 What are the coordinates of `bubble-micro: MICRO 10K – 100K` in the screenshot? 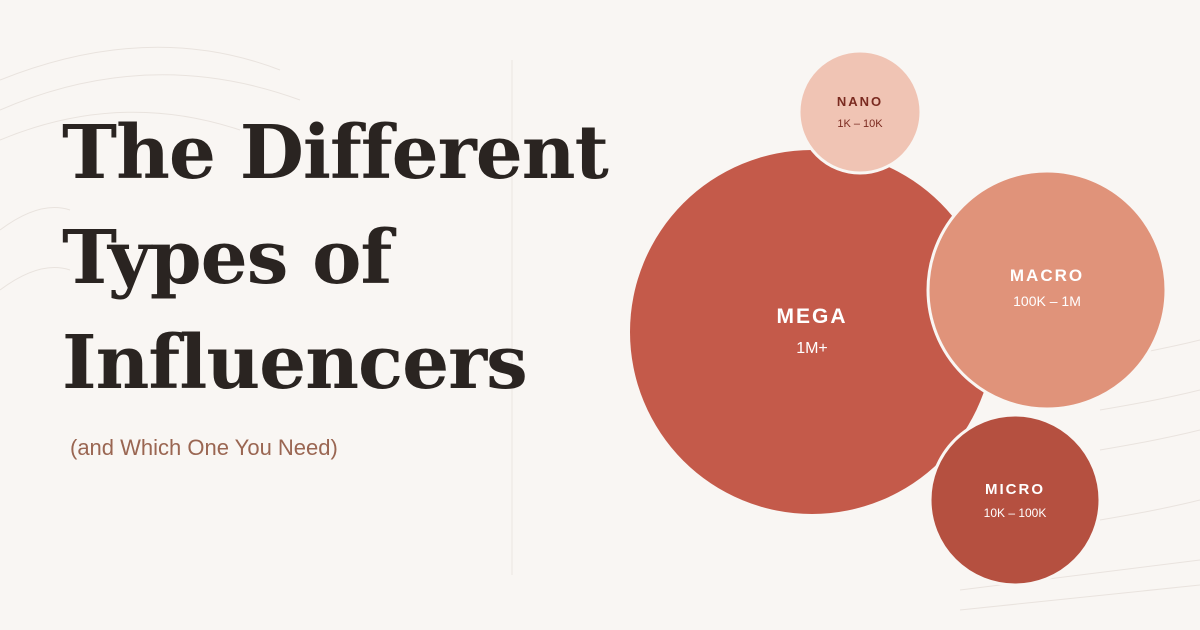 It's located at (1015, 500).